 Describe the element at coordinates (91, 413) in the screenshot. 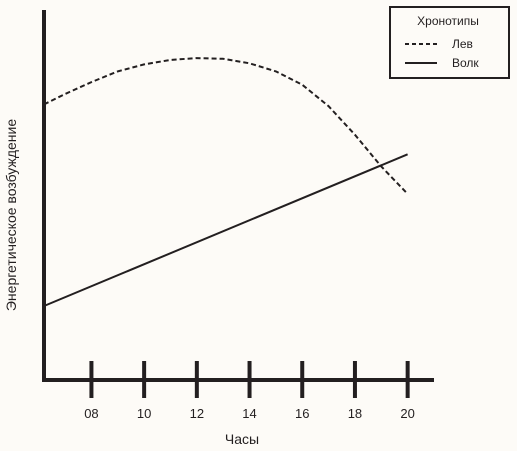

I see `x-tick-label: 08` at that location.